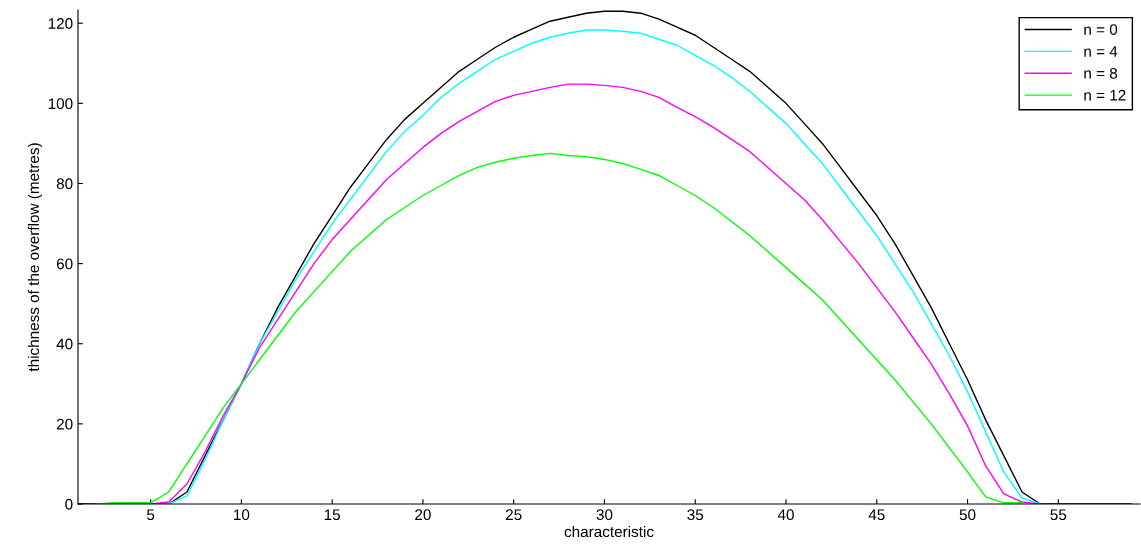 This screenshot has width=1141, height=556. What do you see at coordinates (242, 515) in the screenshot?
I see `x-tick-label: 10` at bounding box center [242, 515].